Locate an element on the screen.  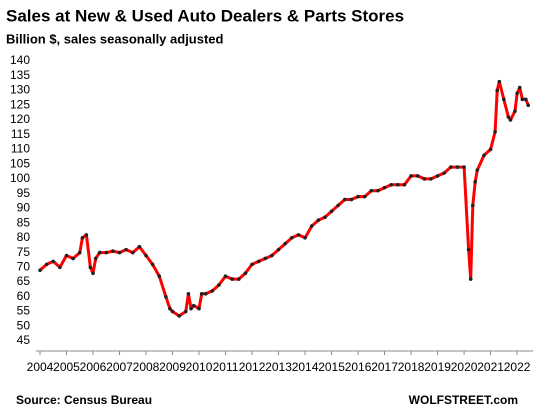
x-tick-label: 2020 is located at coordinates (464, 367).